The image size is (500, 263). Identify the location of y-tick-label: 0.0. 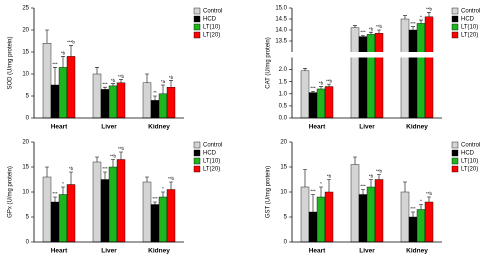
(283, 119).